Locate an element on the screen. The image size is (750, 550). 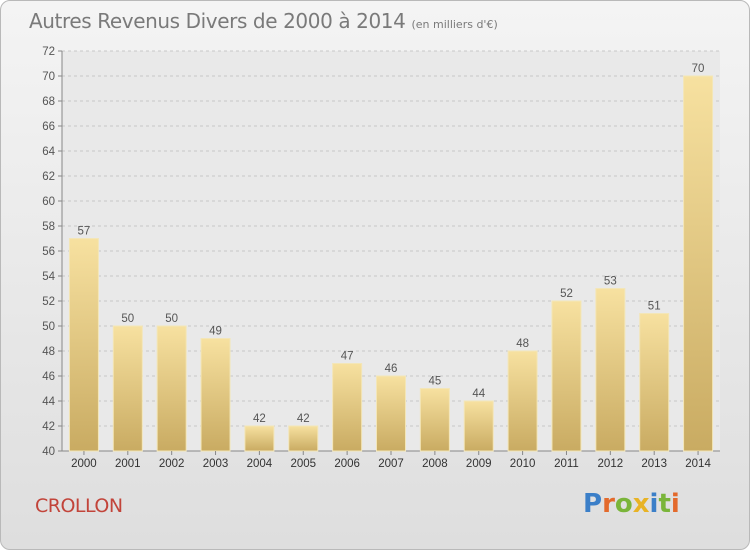
logo-letter: o is located at coordinates (623, 504).